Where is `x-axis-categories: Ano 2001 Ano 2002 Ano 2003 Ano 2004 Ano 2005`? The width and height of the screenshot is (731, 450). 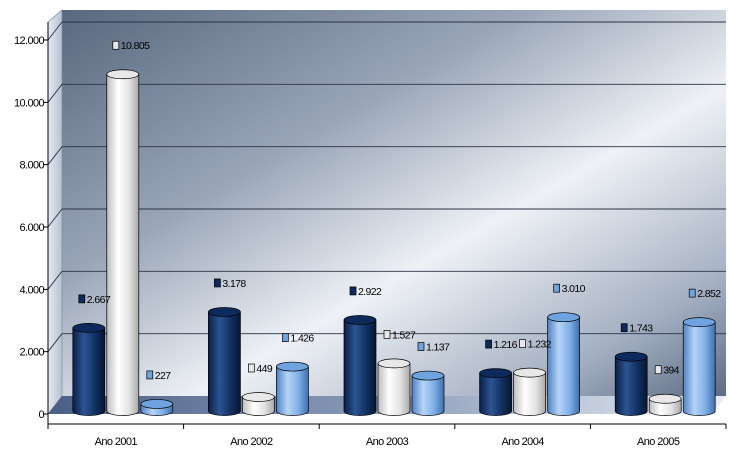
x-axis-categories: Ano 2001 Ano 2002 Ano 2003 Ano 2004 Ano 2005 is located at coordinates (387, 436).